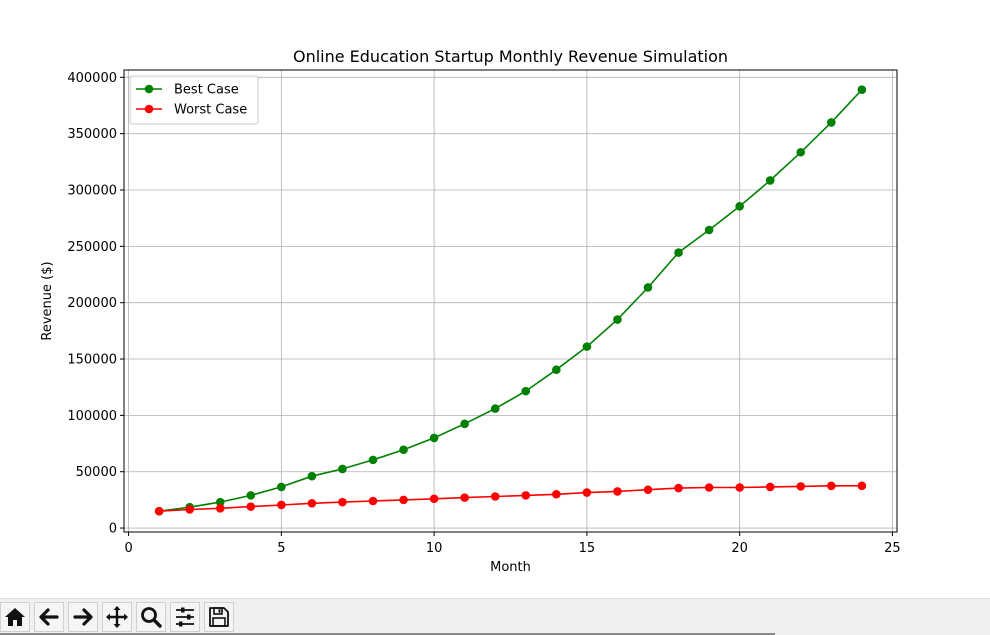  What do you see at coordinates (92, 360) in the screenshot?
I see `y-tick-label: 150000` at bounding box center [92, 360].